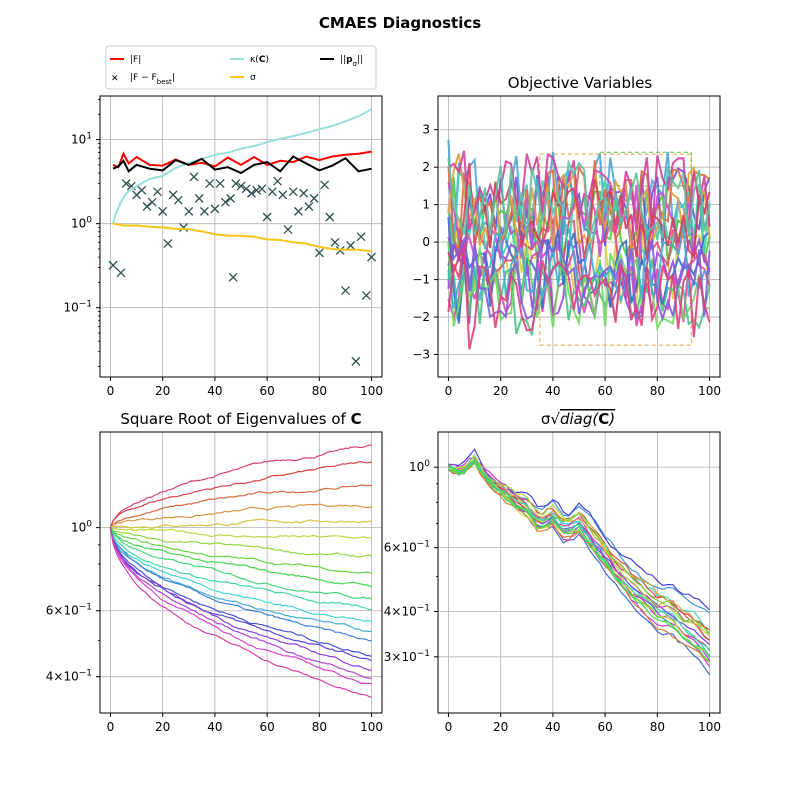  What do you see at coordinates (253, 78) in the screenshot?
I see `legend-label-sigma: σ` at bounding box center [253, 78].